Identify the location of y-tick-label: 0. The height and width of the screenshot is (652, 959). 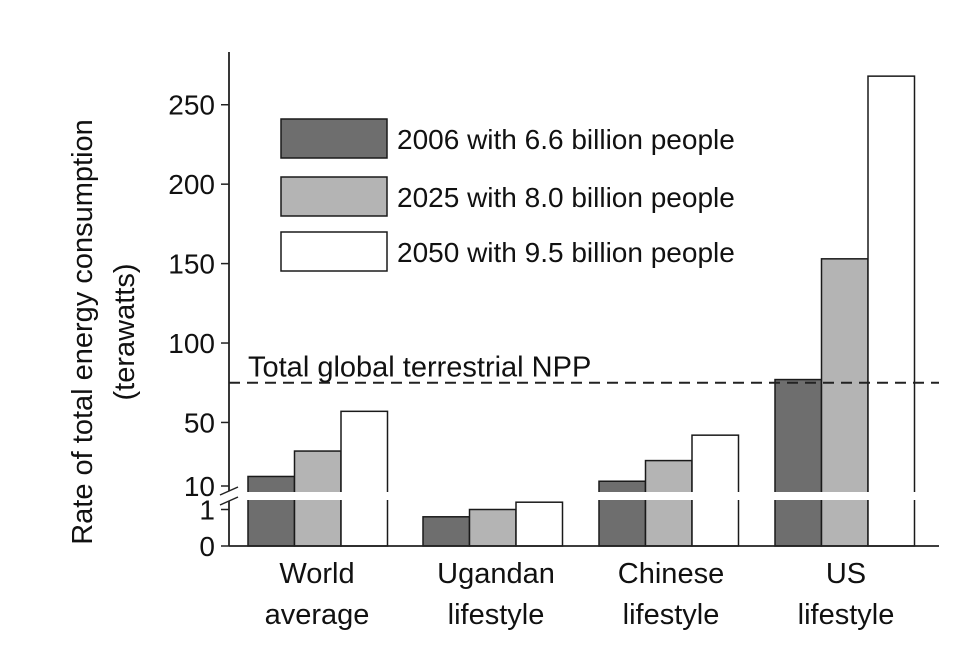
(207, 546).